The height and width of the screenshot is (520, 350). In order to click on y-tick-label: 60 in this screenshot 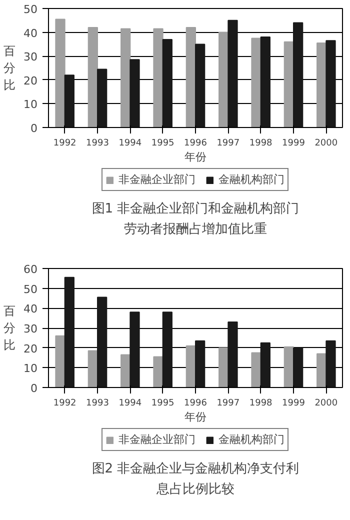, I will do `click(31, 269)`.